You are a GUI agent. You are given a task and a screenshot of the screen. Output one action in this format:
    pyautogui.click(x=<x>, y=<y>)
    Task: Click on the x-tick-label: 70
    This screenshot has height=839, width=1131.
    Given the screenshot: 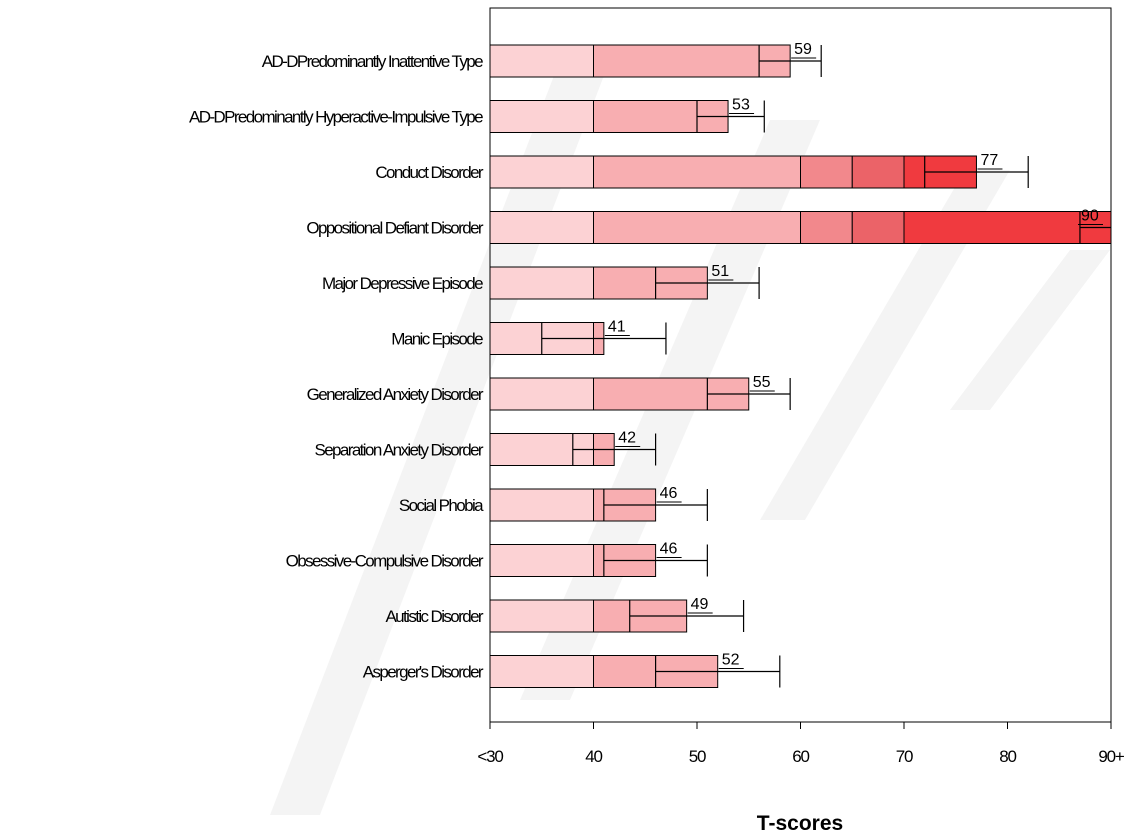 What is the action you would take?
    pyautogui.click(x=904, y=756)
    